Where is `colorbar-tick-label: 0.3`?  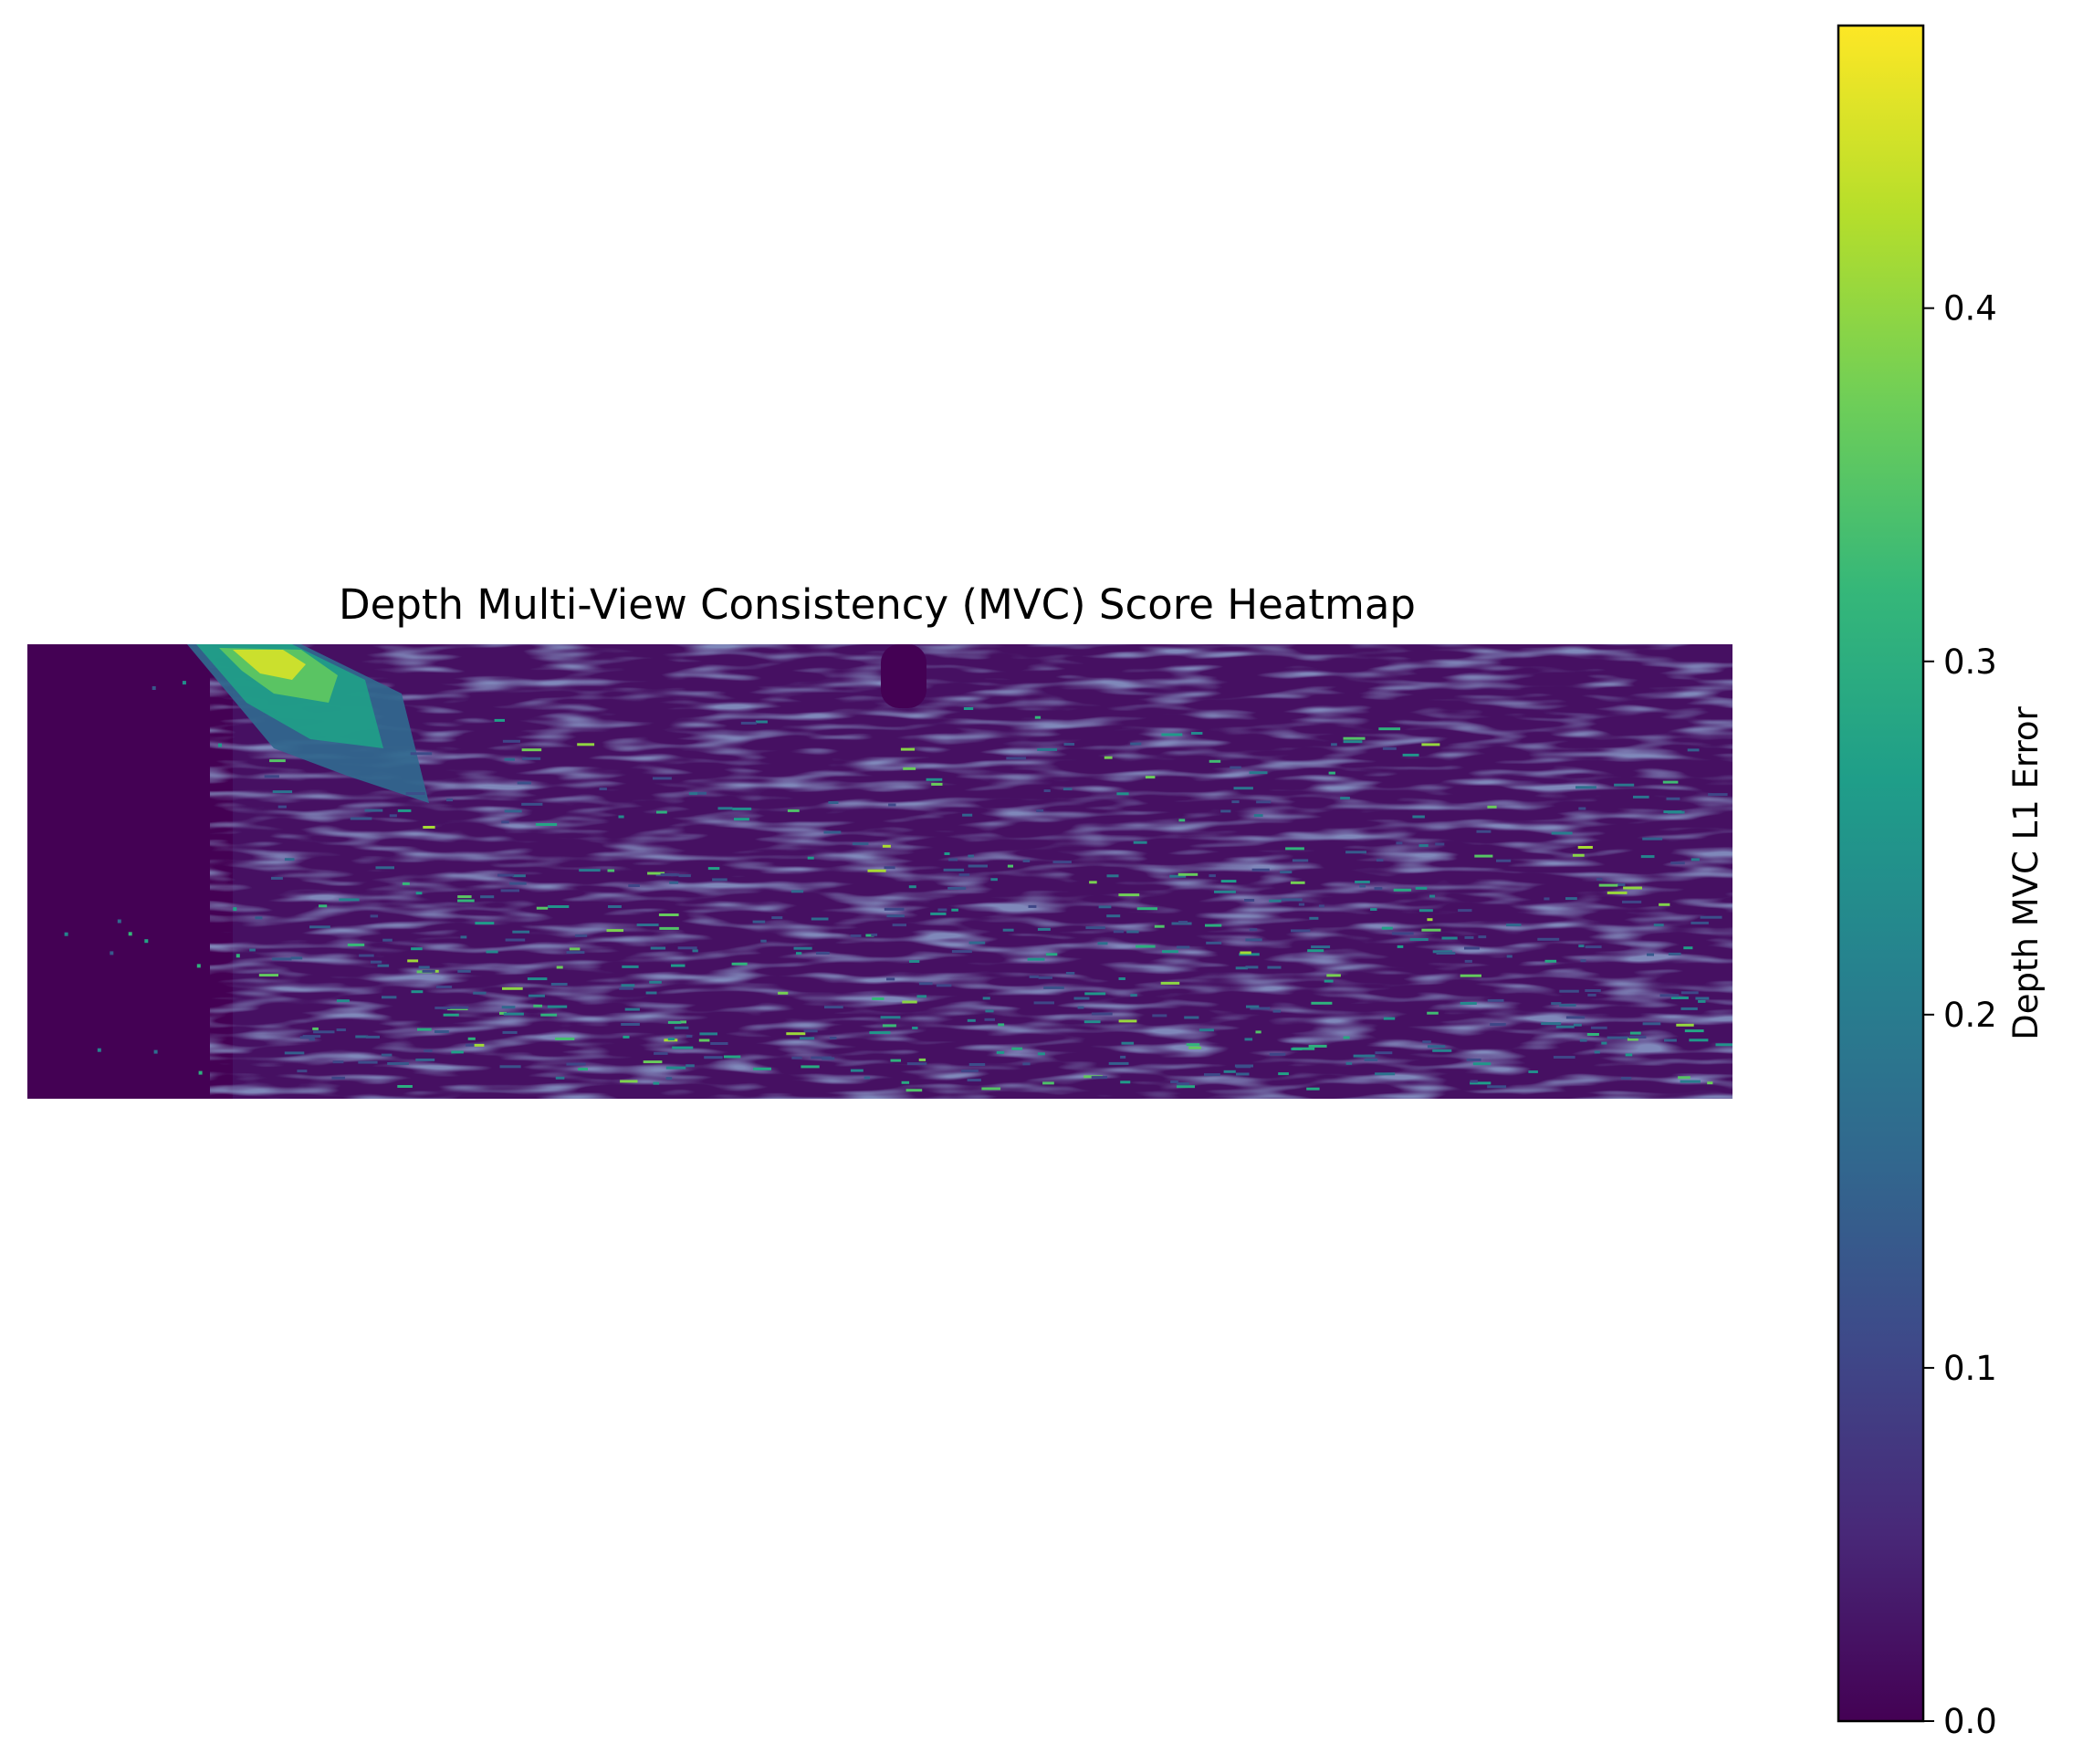 colorbar-tick-label: 0.3 is located at coordinates (1970, 662).